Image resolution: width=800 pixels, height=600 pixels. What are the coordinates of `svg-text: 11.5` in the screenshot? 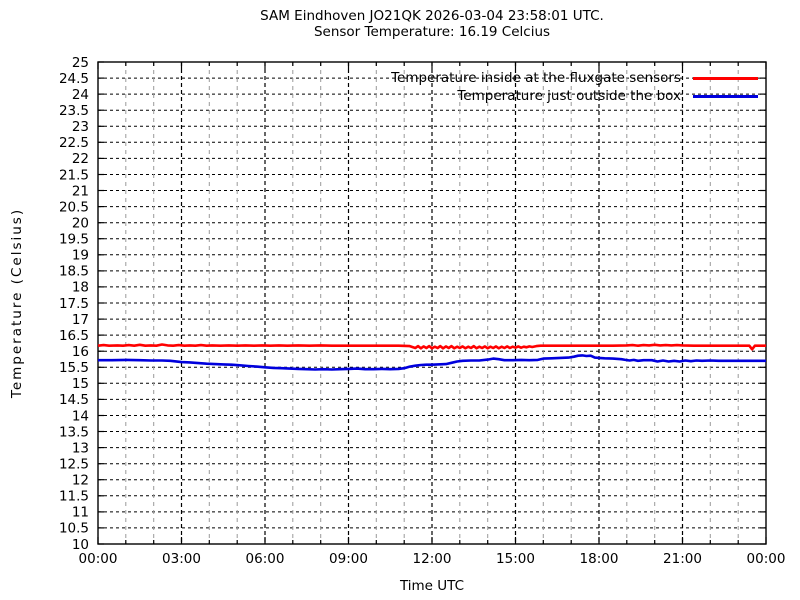 It's located at (74, 497).